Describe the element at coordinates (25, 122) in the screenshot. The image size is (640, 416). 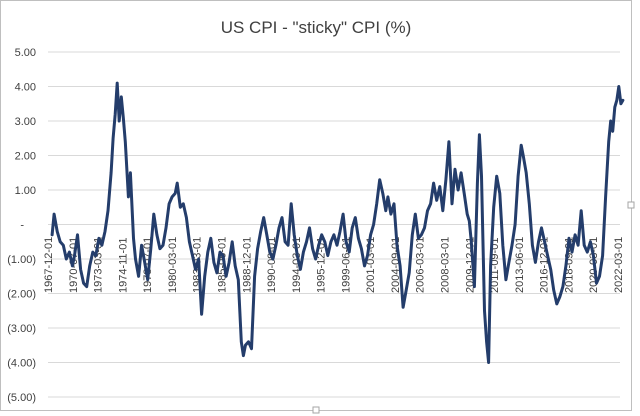
I see `y-tick-label: 3.00` at that location.